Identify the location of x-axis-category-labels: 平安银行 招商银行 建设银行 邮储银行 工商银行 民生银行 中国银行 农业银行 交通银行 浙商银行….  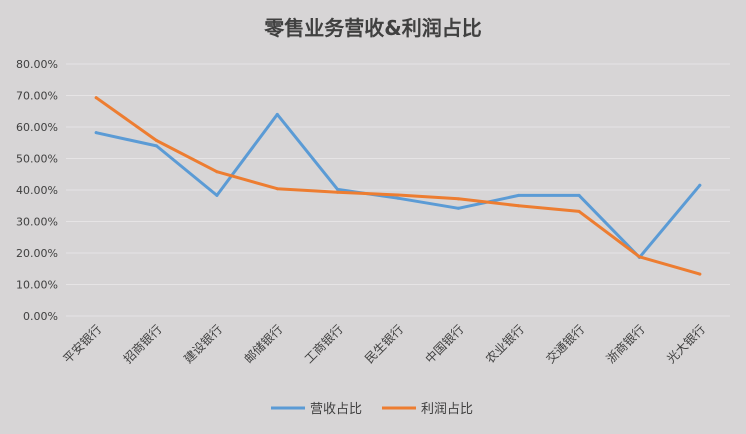
(384, 344).